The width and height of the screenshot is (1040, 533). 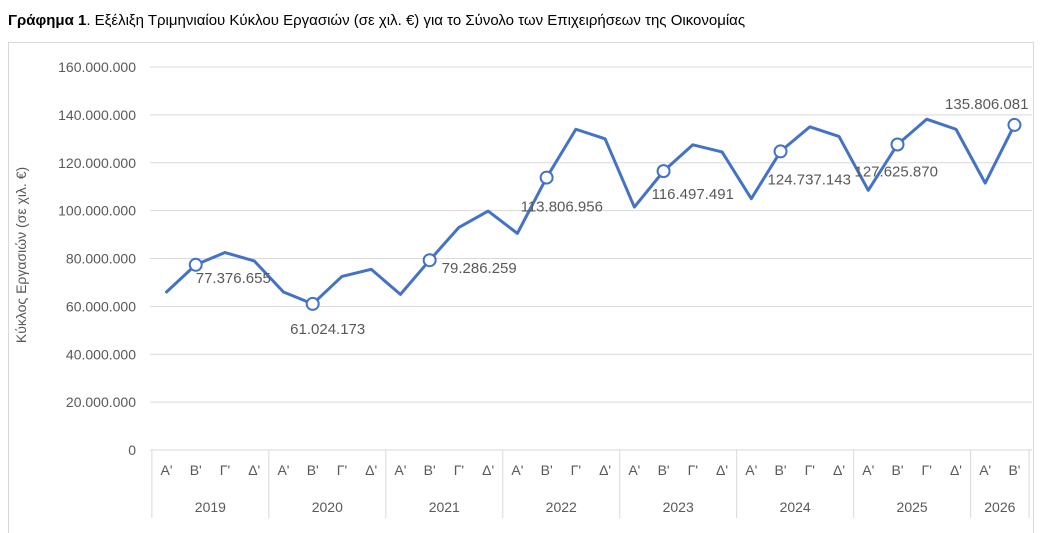 What do you see at coordinates (47, 20) in the screenshot?
I see `caption-label: Γράφημα 1` at bounding box center [47, 20].